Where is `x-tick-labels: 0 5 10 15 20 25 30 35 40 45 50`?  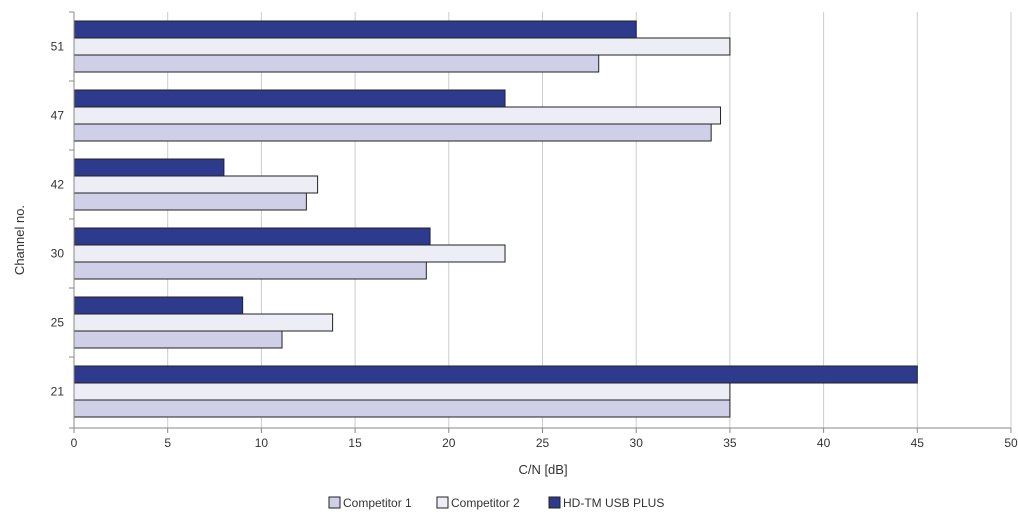
x-tick-labels: 0 5 10 15 20 25 30 35 40 45 50 is located at coordinates (544, 443).